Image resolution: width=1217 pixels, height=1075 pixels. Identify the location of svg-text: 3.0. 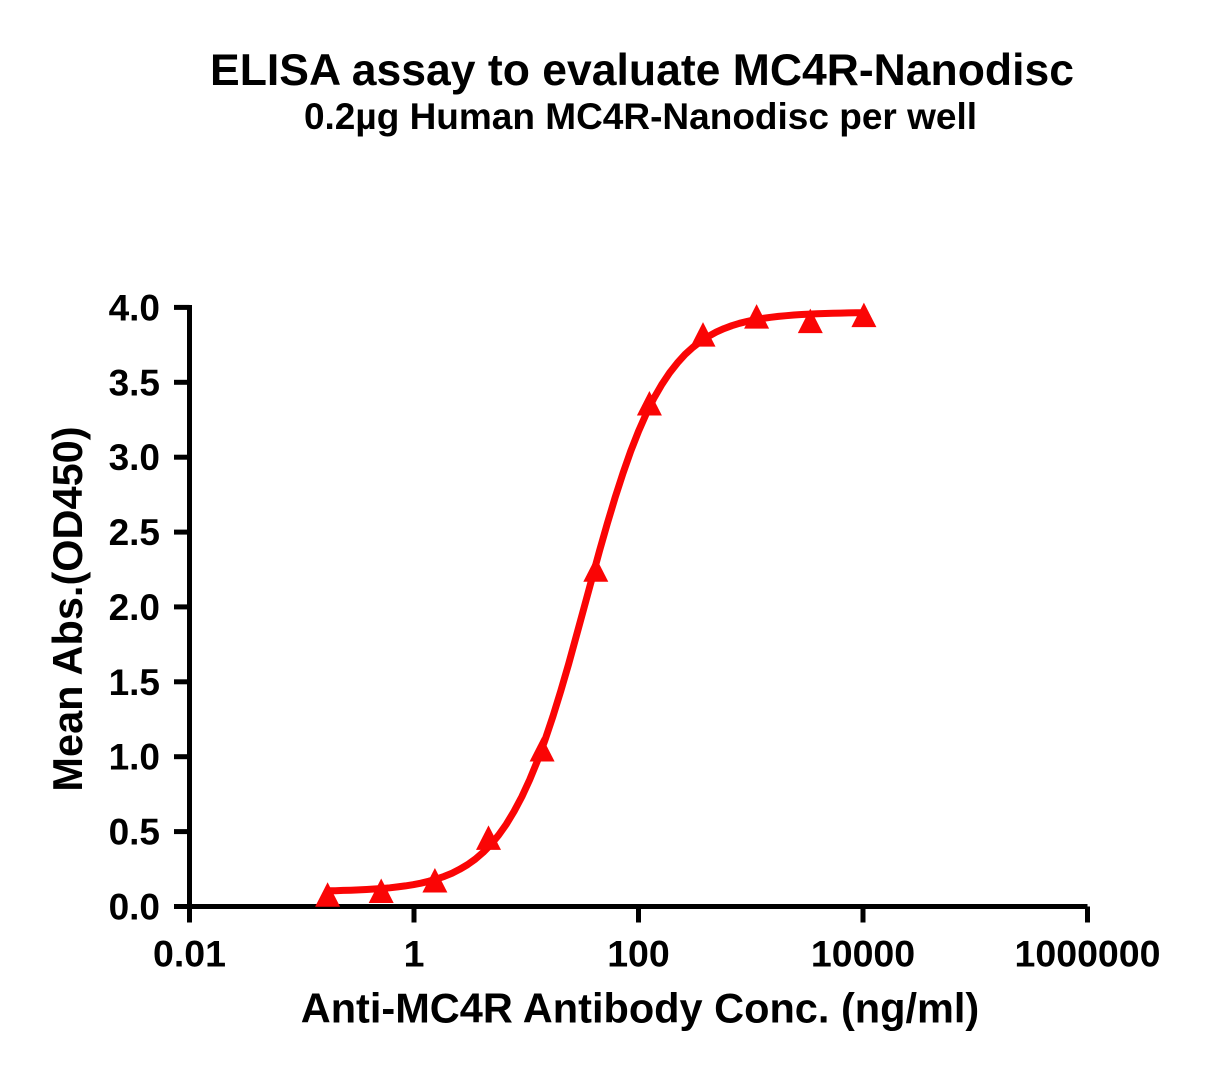
(134, 457).